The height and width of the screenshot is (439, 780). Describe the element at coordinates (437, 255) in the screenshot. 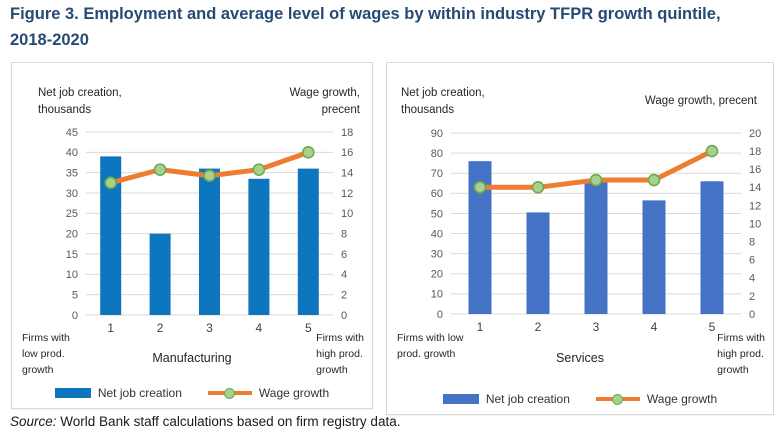

I see `left-axis-tick: 30` at that location.